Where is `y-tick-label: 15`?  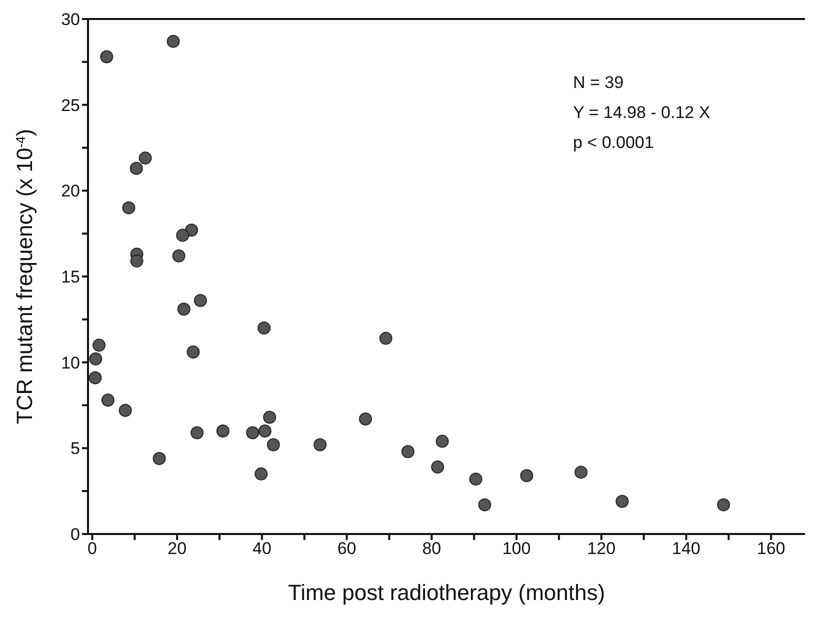 y-tick-label: 15 is located at coordinates (70, 277).